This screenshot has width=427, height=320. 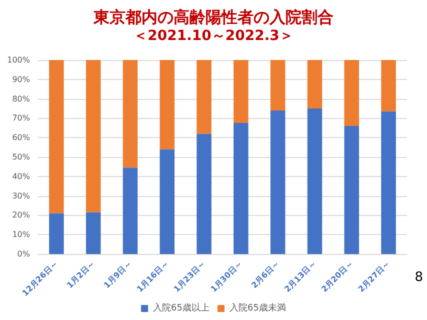 I want to click on chart-subtitle: ＜2021.10～2022.3＞, so click(x=214, y=36).